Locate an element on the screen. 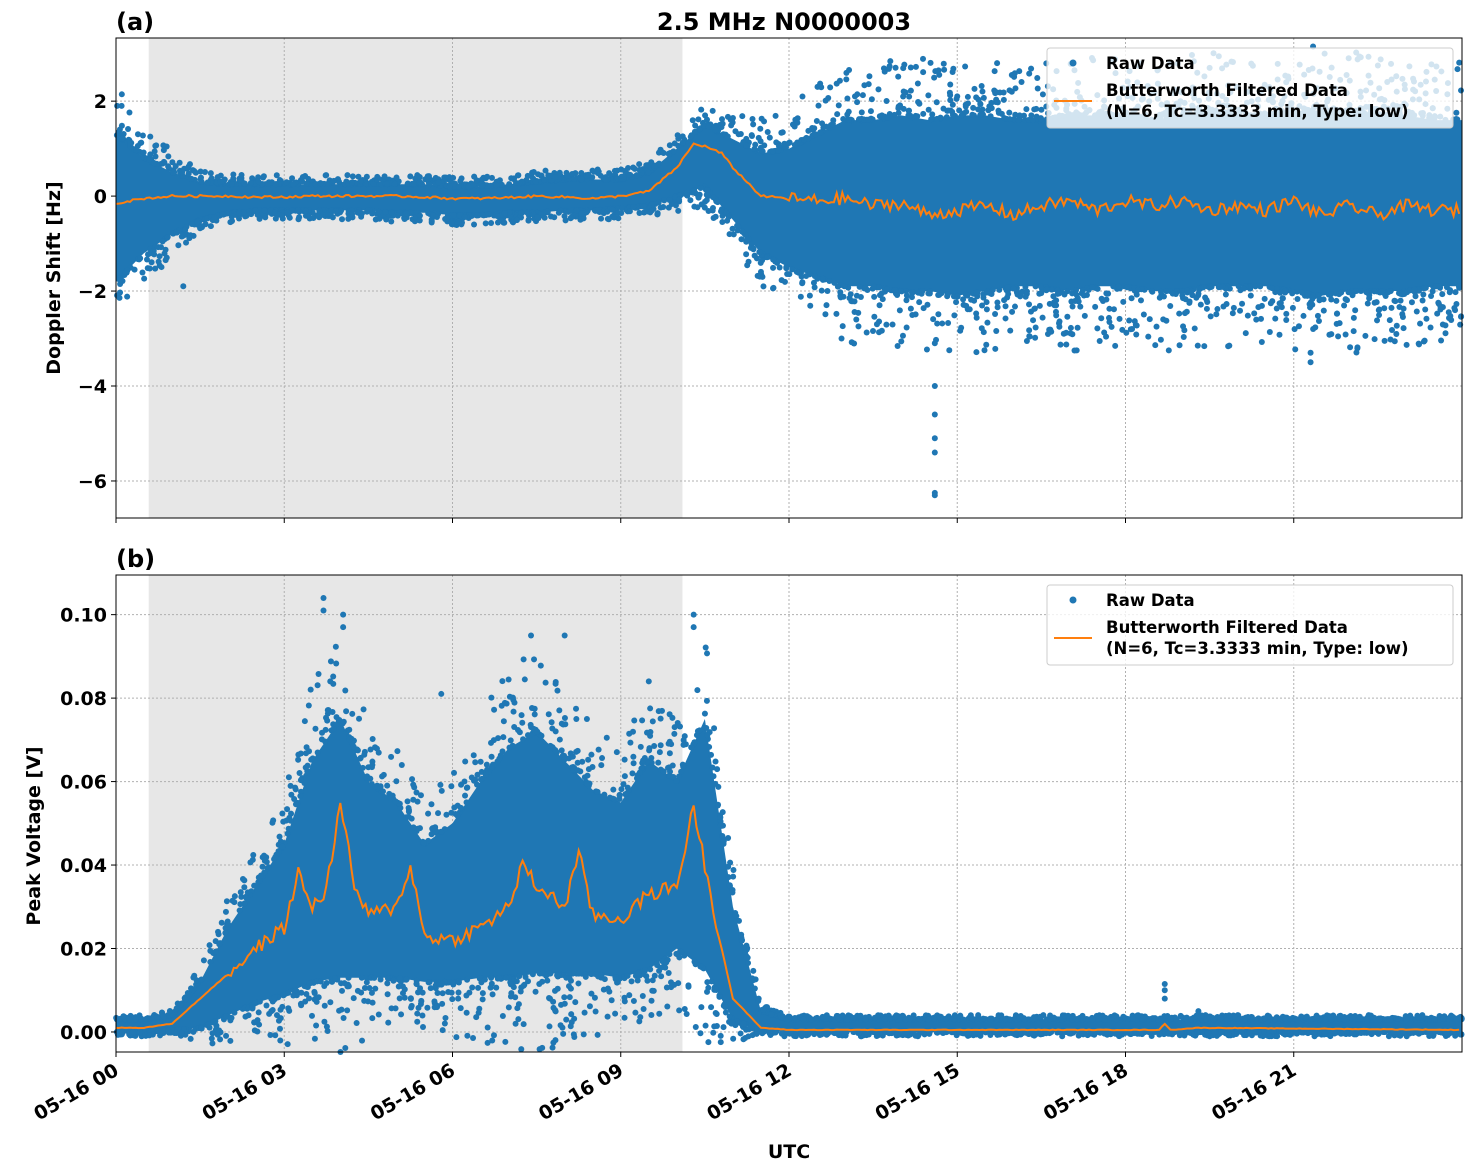 The image size is (1471, 1172). y-tick-label: −4 is located at coordinates (92, 387).